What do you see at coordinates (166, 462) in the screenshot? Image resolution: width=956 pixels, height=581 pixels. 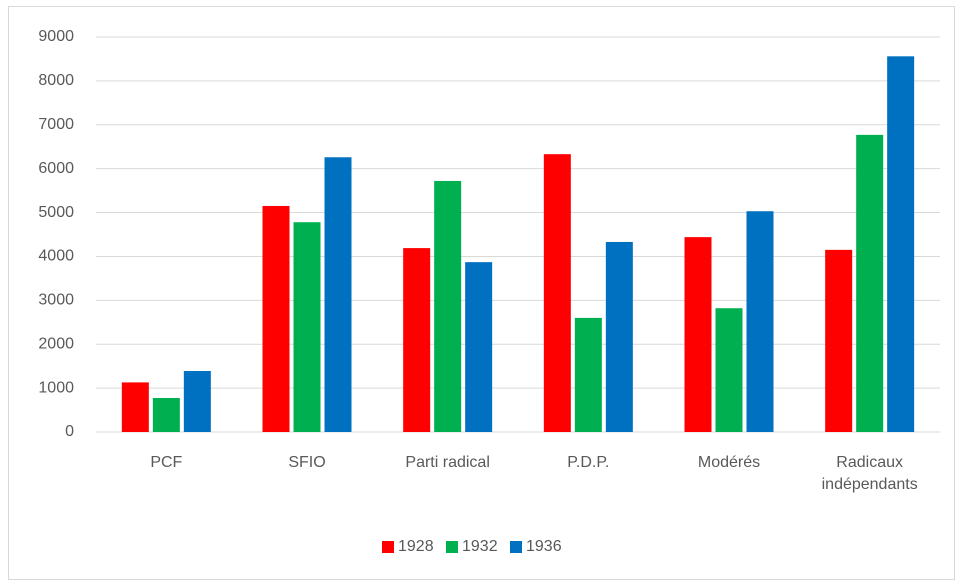 I see `x-tick-label: PCF` at bounding box center [166, 462].